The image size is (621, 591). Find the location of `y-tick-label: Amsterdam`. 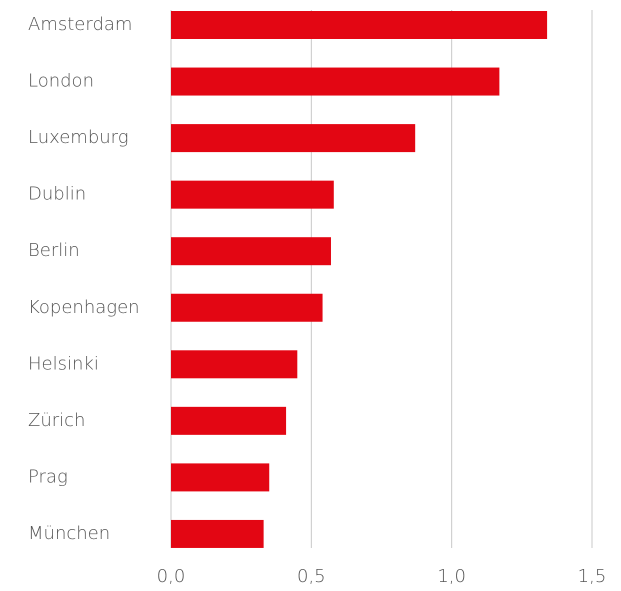

y-tick-label: Amsterdam is located at coordinates (80, 24).